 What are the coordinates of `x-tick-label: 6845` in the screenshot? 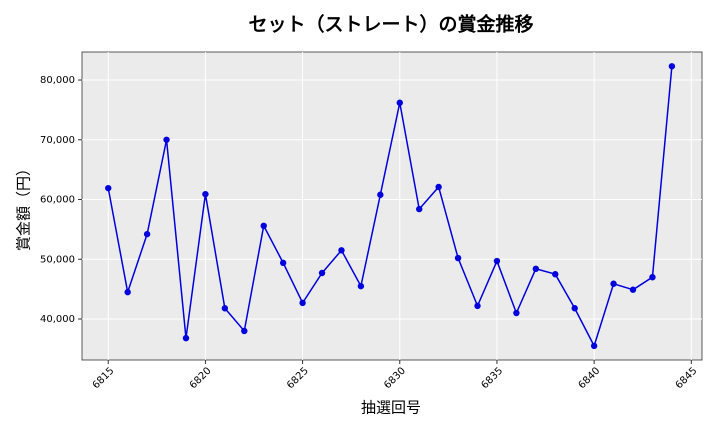 It's located at (687, 378).